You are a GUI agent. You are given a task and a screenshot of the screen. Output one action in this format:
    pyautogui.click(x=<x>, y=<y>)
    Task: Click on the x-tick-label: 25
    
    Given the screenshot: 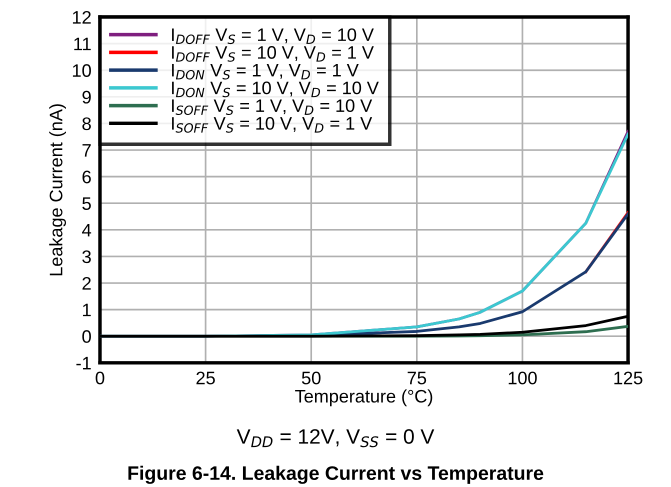 What is the action you would take?
    pyautogui.click(x=205, y=378)
    